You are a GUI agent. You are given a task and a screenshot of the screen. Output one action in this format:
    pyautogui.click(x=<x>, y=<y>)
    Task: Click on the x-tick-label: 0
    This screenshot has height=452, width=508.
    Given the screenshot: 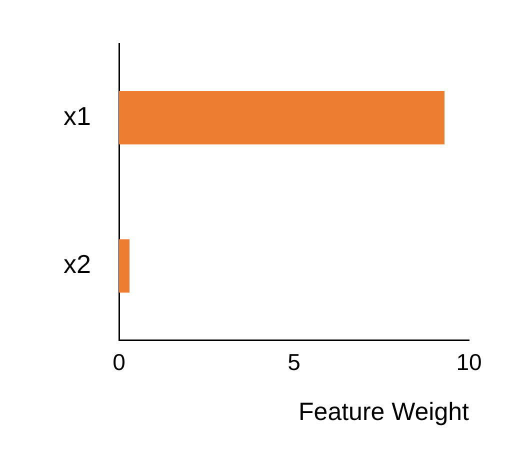 What is the action you would take?
    pyautogui.click(x=119, y=362)
    